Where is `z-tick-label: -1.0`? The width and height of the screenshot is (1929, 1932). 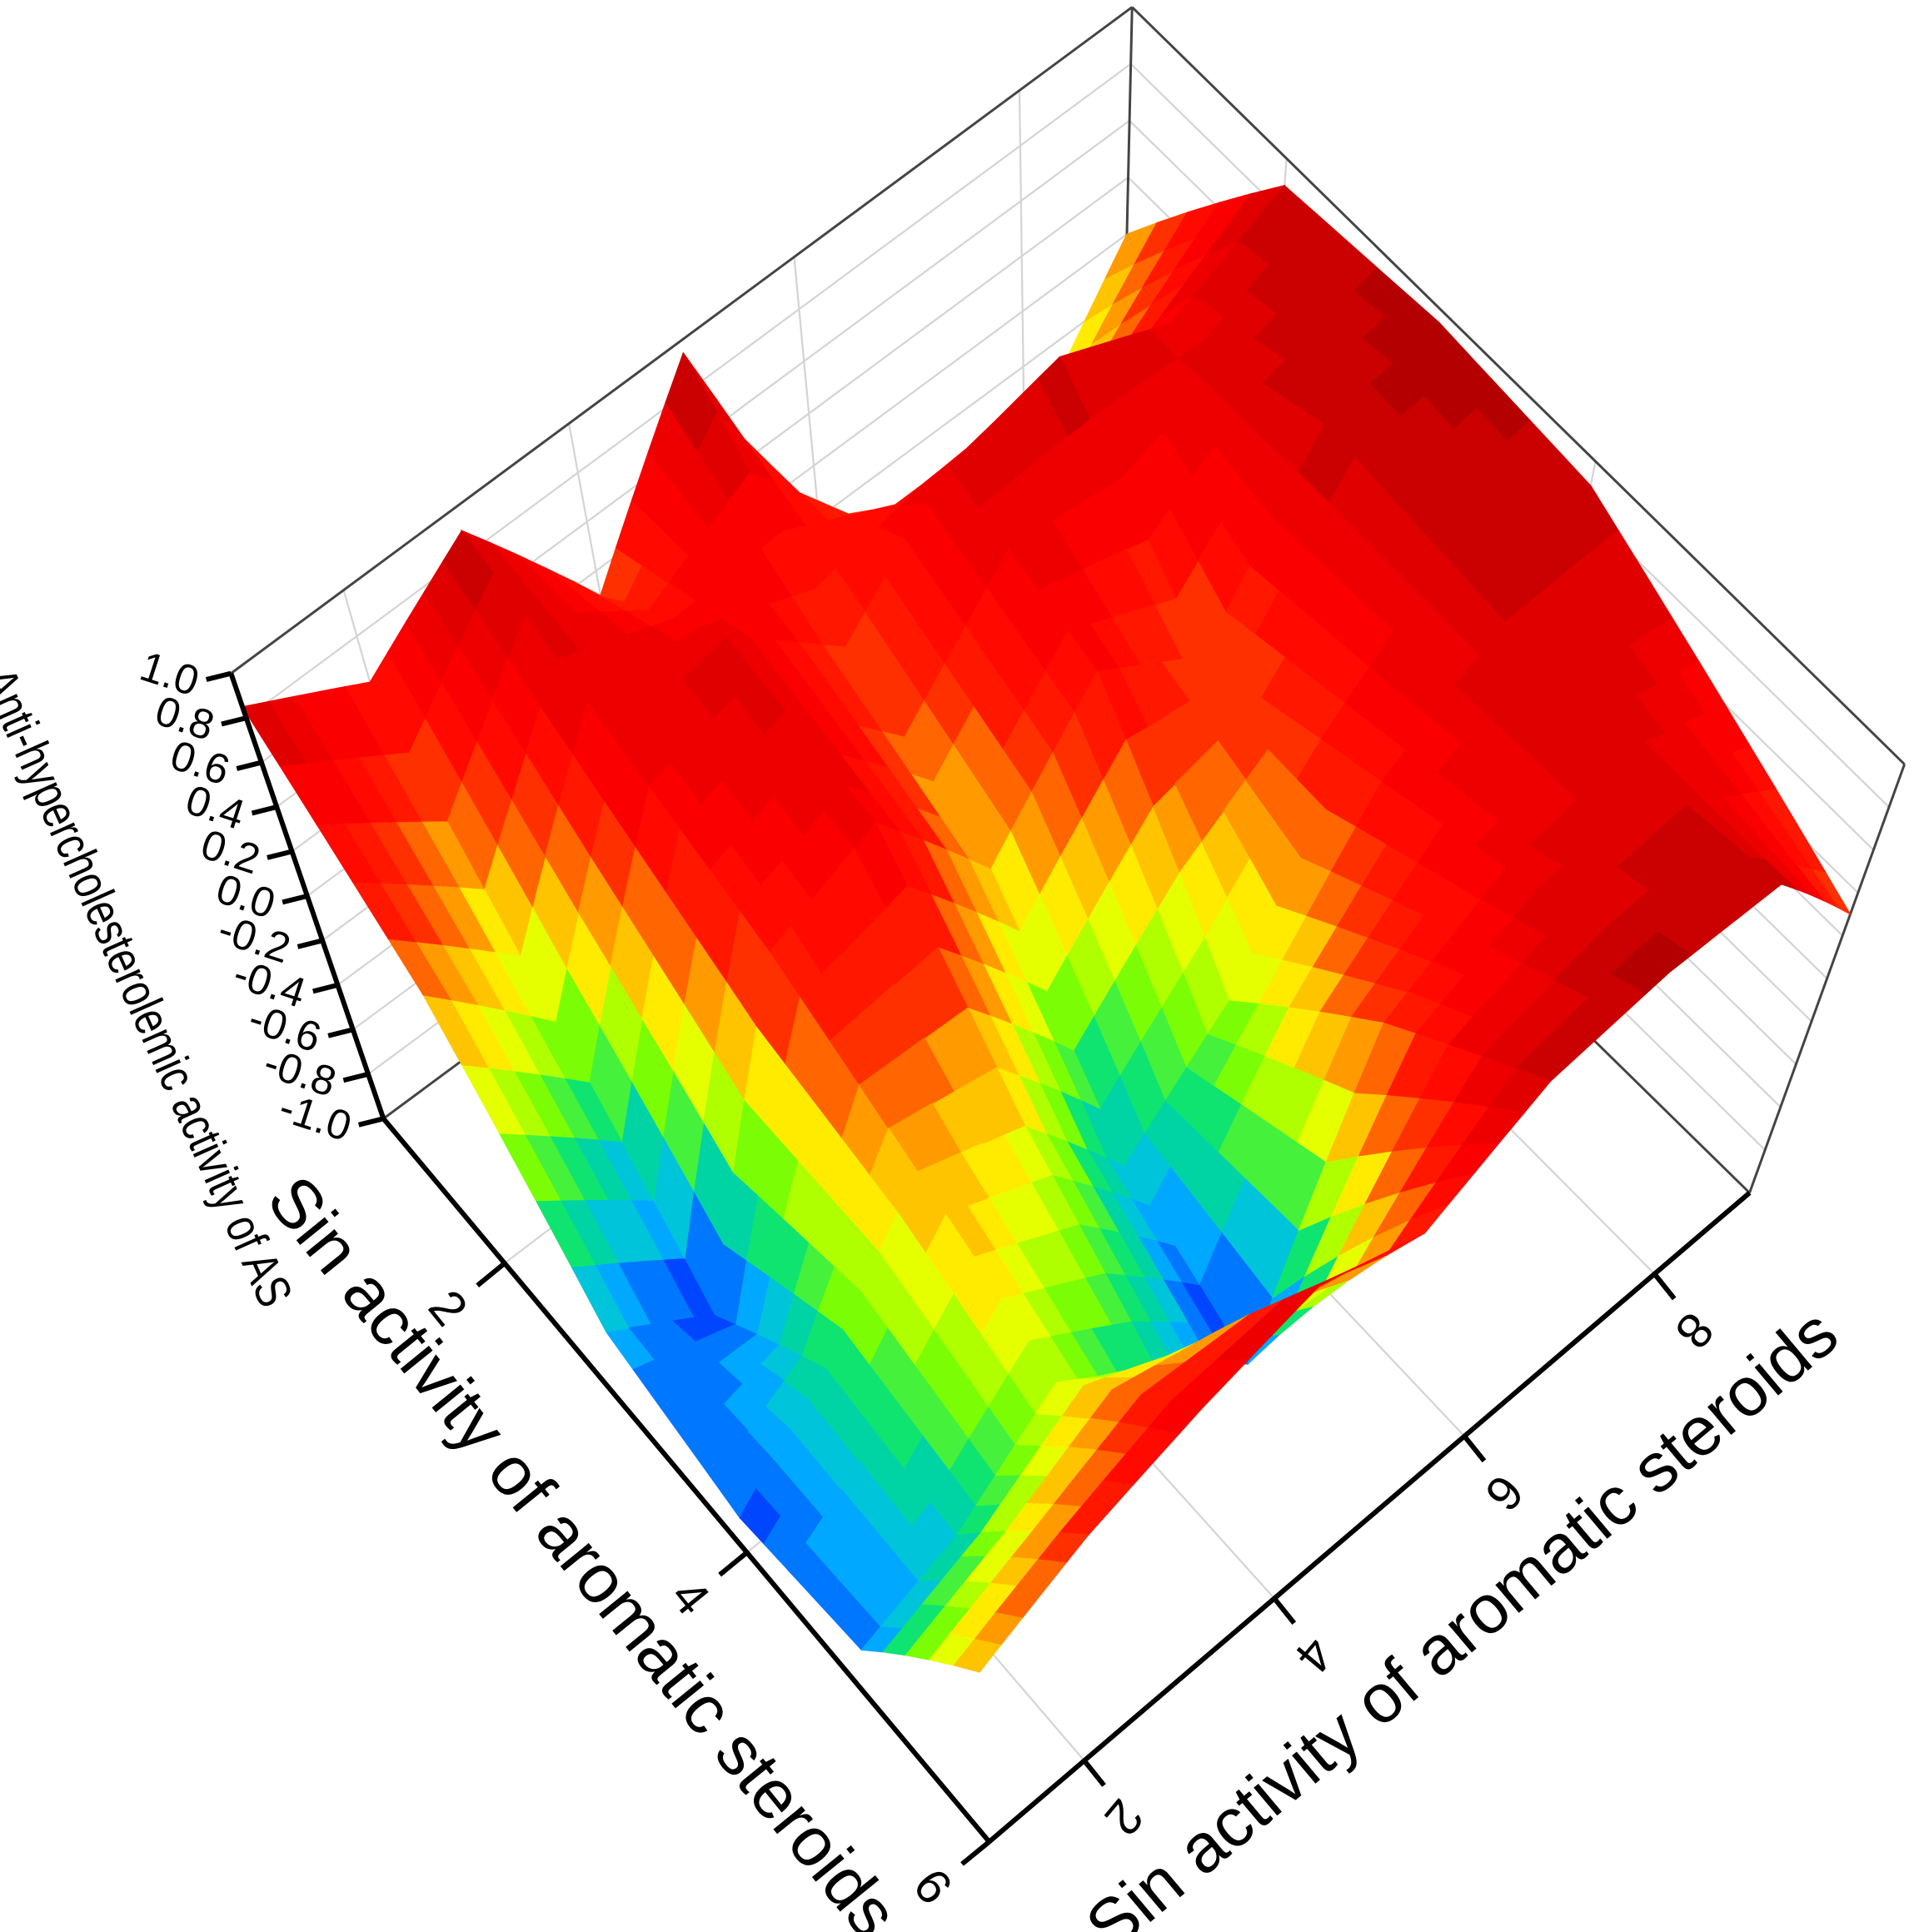
z-tick-label: -1.0 is located at coordinates (315, 1117).